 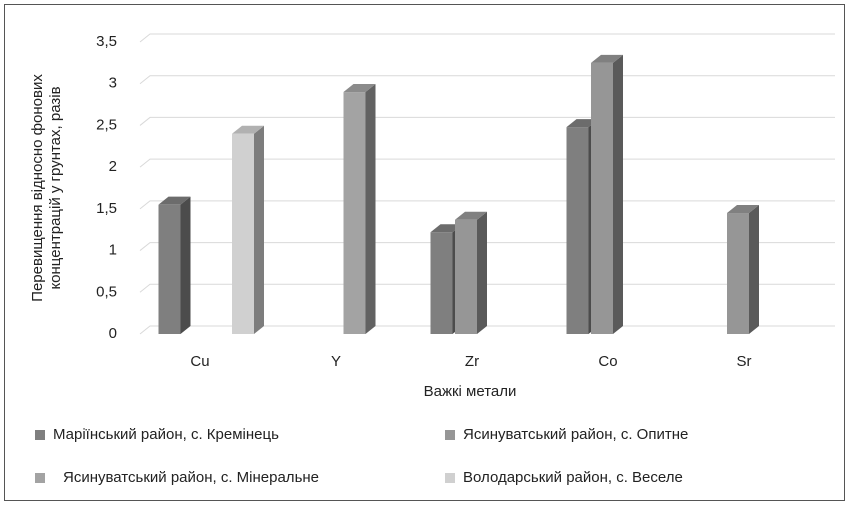 What do you see at coordinates (113, 83) in the screenshot?
I see `y-tick-label: 3` at bounding box center [113, 83].